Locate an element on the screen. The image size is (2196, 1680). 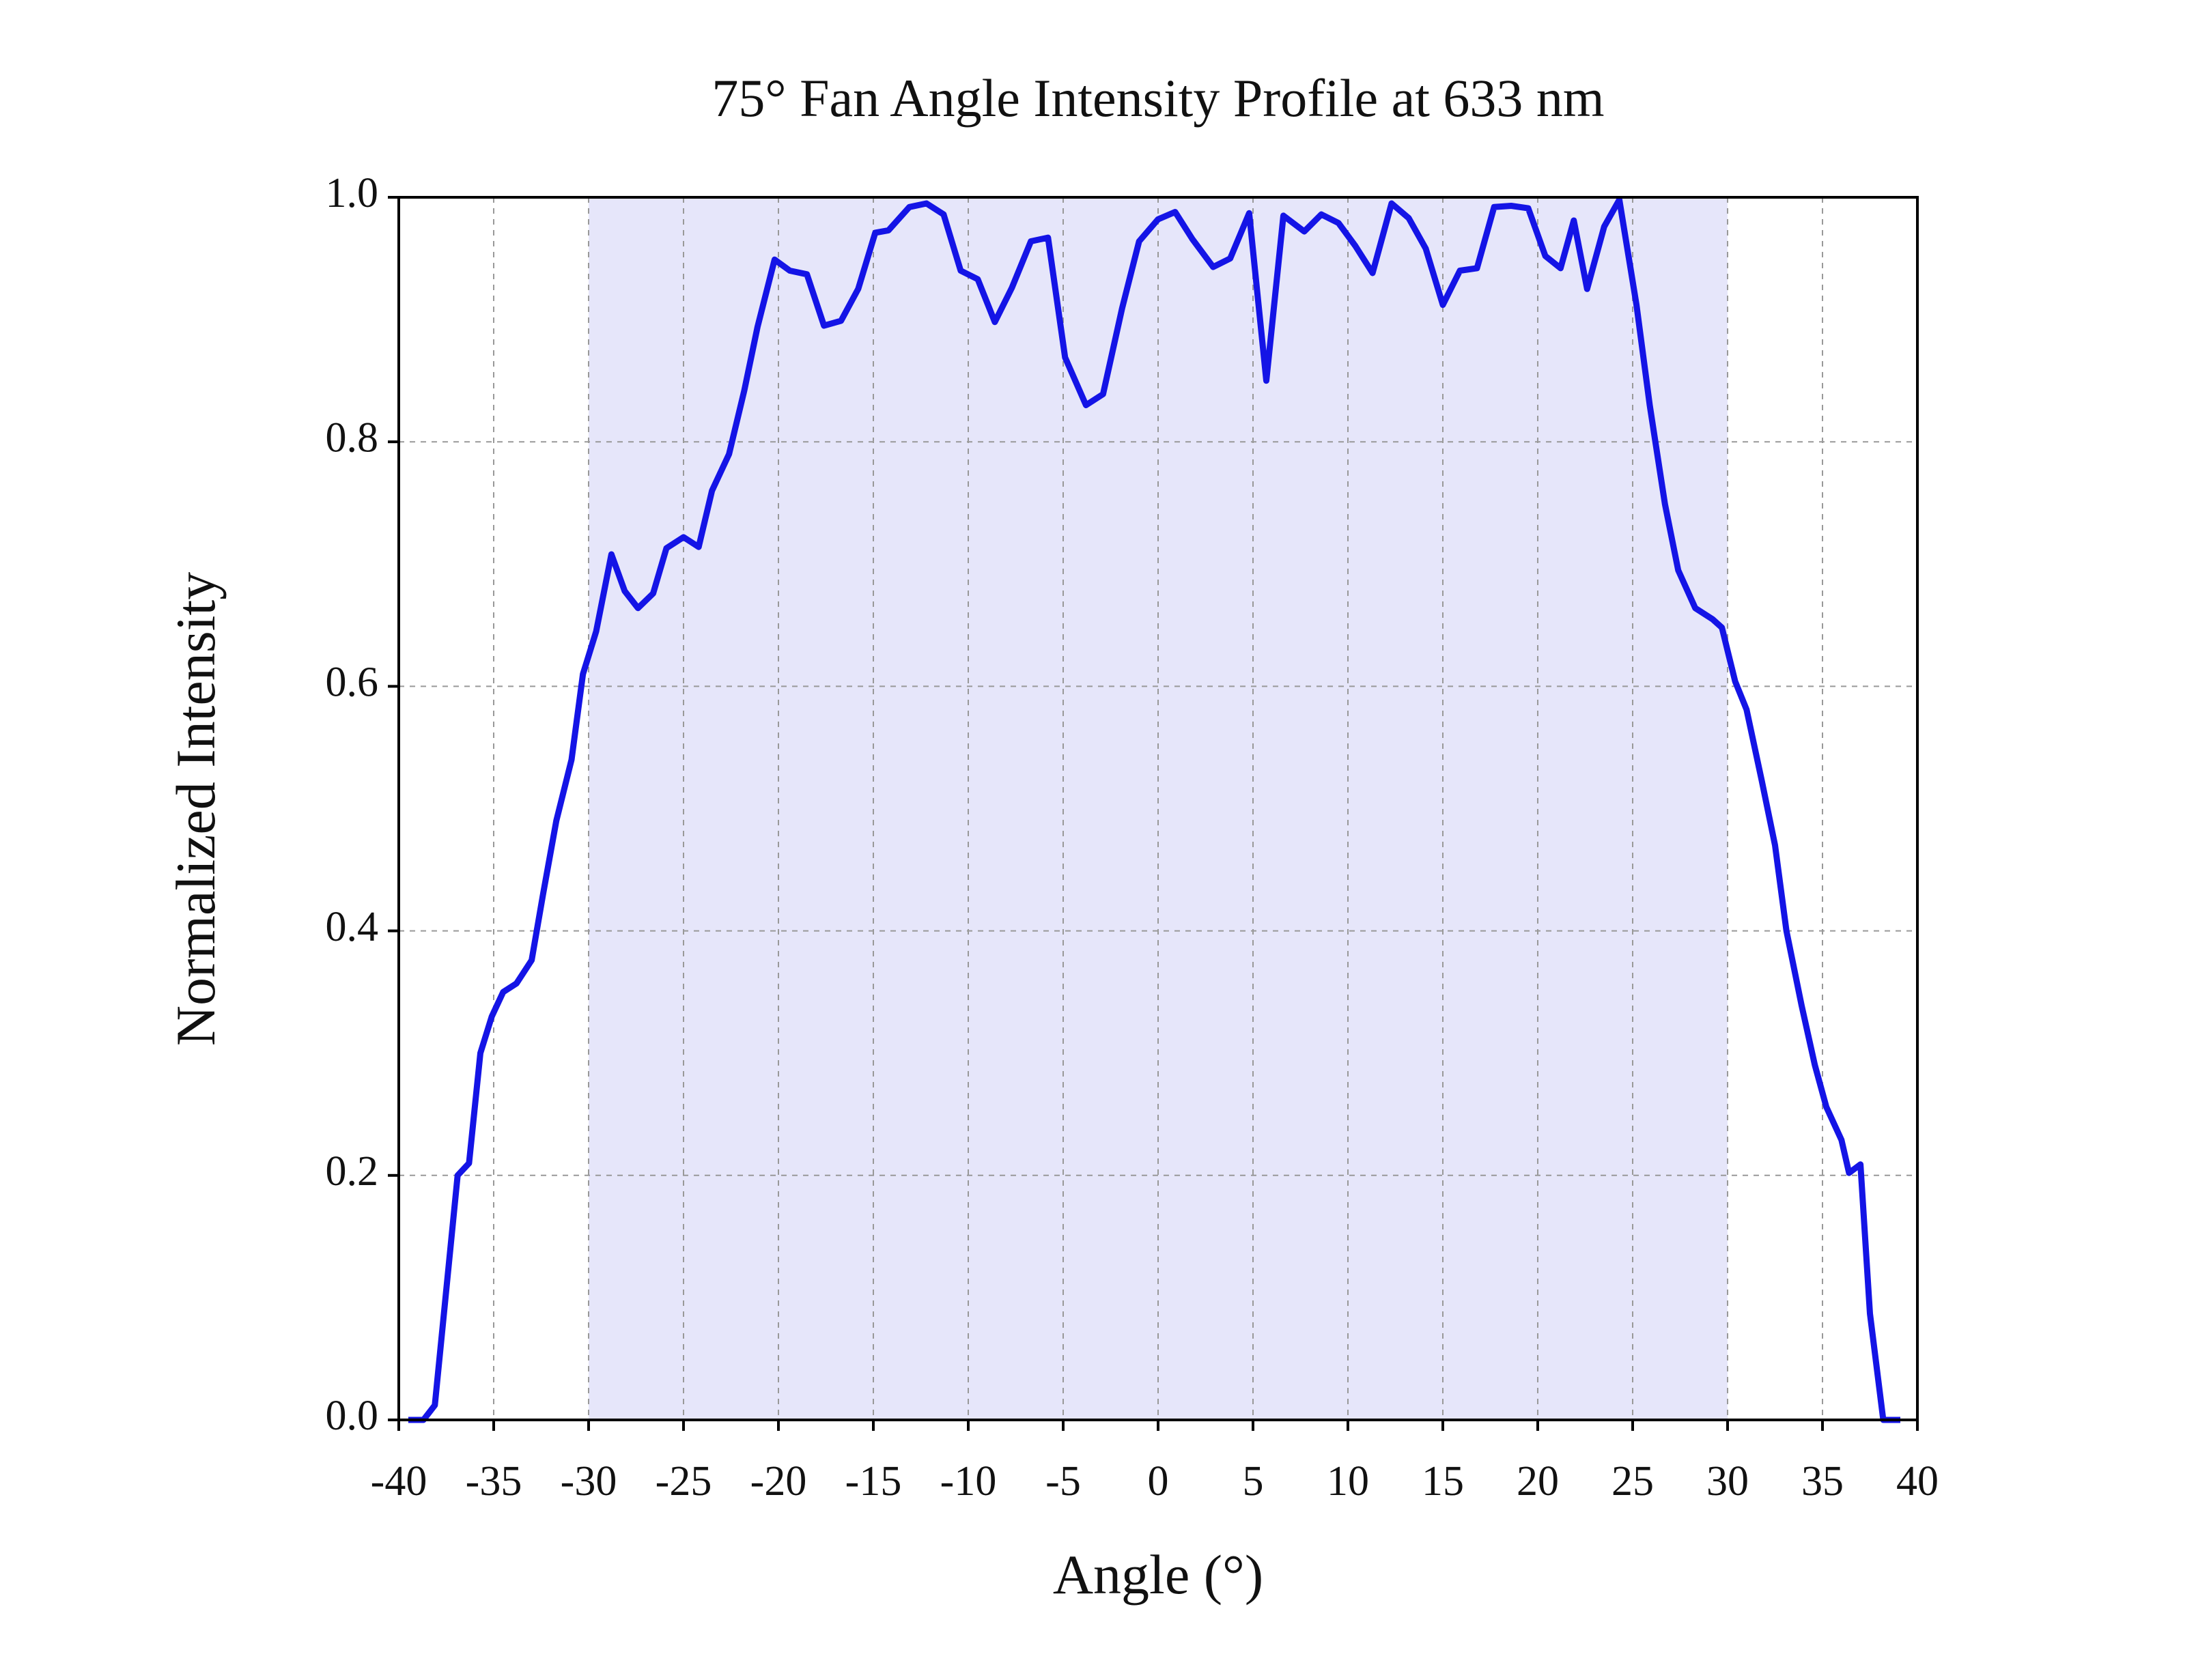
x-tick-label: -40 is located at coordinates (399, 1481).